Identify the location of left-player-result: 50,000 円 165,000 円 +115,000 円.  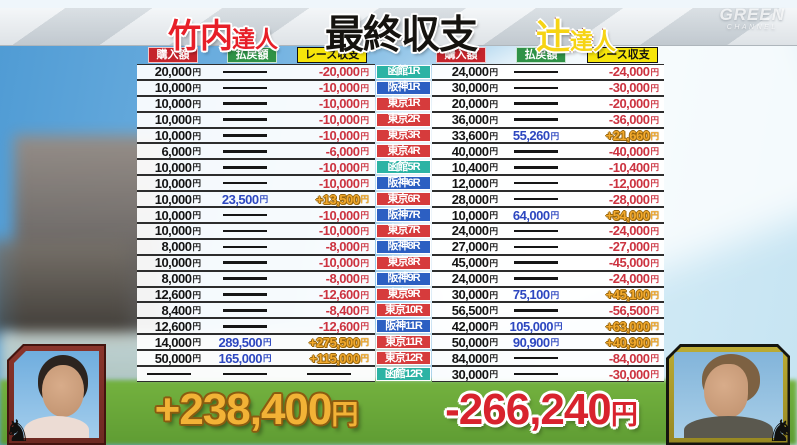
(256, 358).